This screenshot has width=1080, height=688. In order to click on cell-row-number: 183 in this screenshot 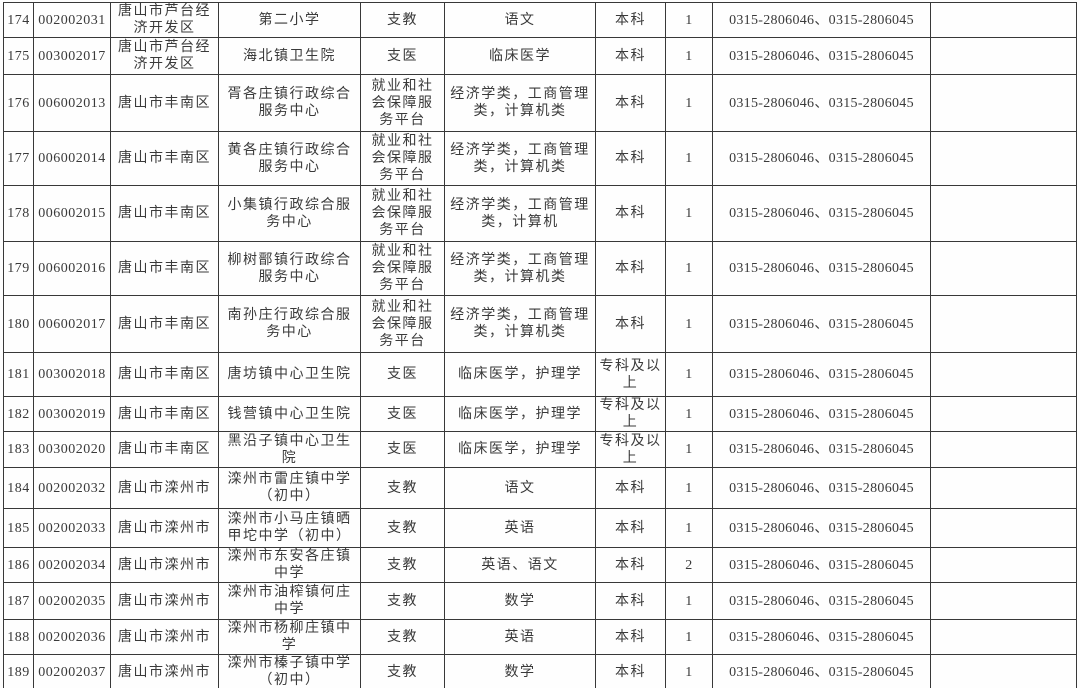, I will do `click(18, 449)`.